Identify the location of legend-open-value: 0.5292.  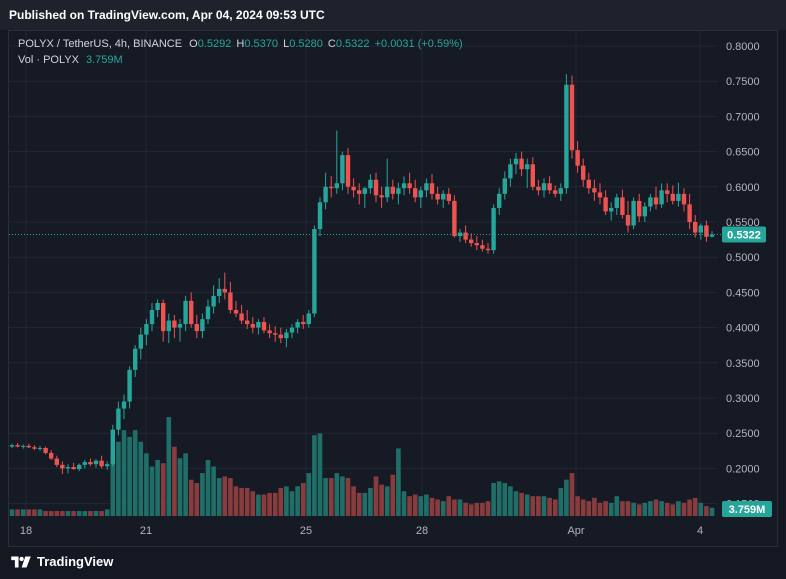
(214, 44).